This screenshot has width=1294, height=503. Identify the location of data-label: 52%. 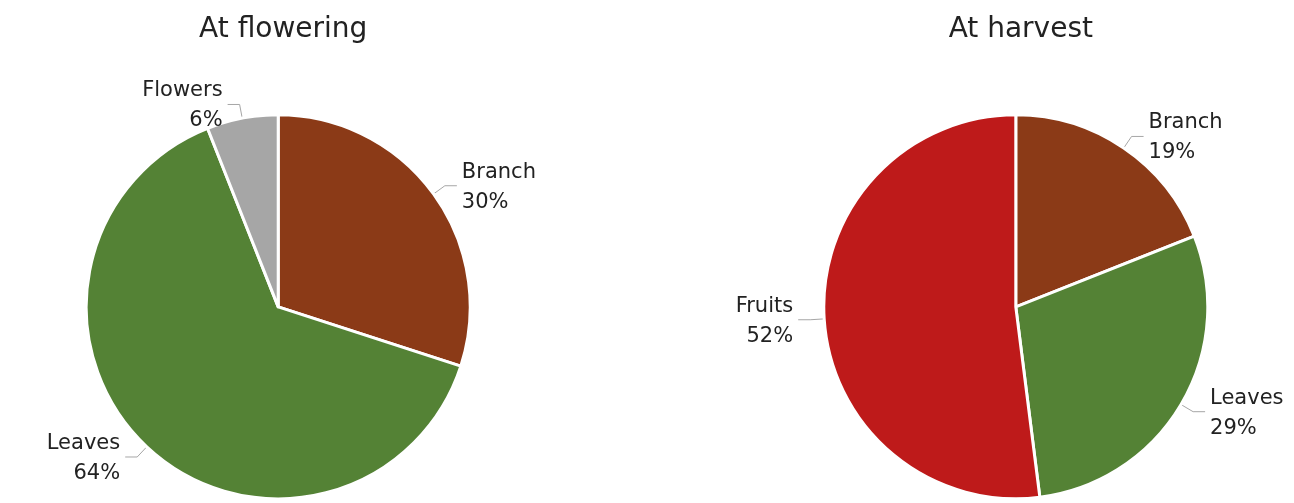
(770, 334).